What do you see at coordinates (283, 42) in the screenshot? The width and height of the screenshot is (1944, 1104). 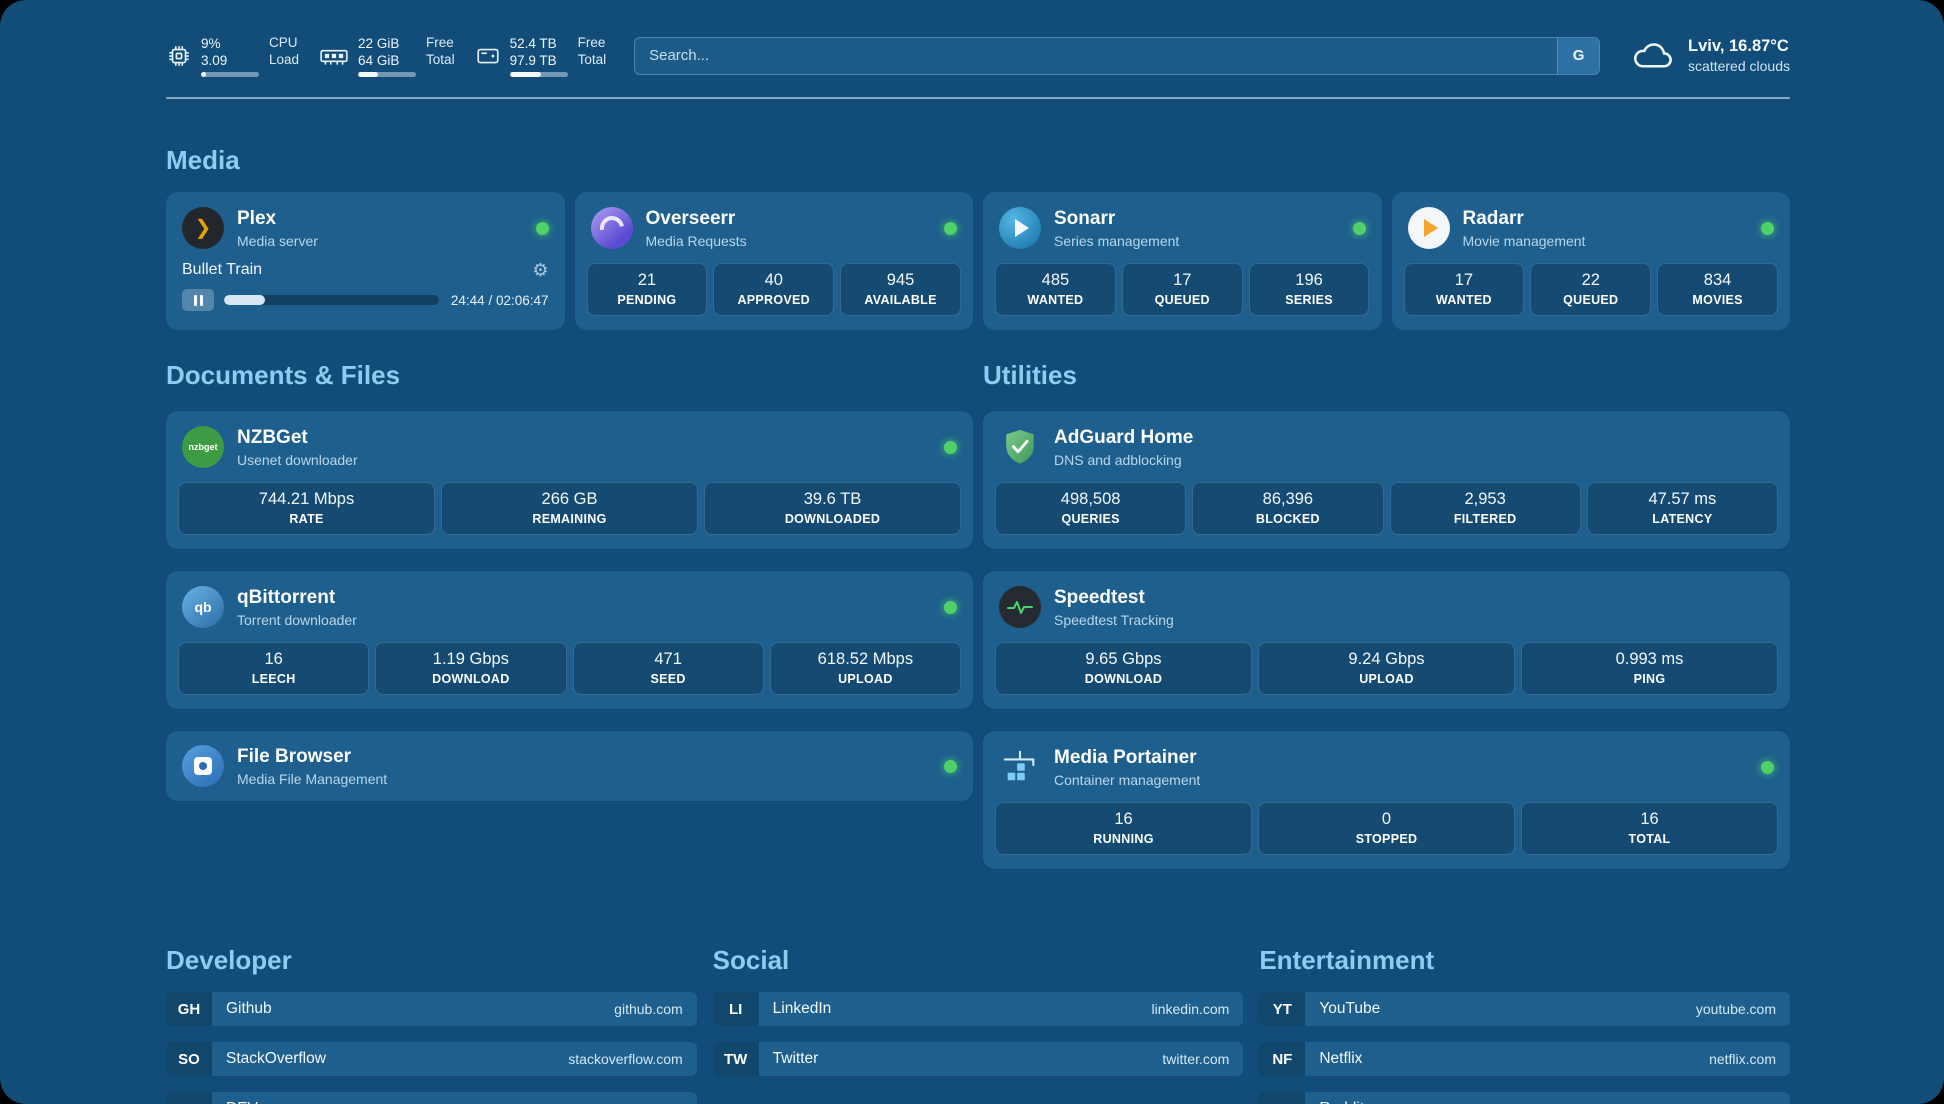 I see `cpu-label: CPU` at bounding box center [283, 42].